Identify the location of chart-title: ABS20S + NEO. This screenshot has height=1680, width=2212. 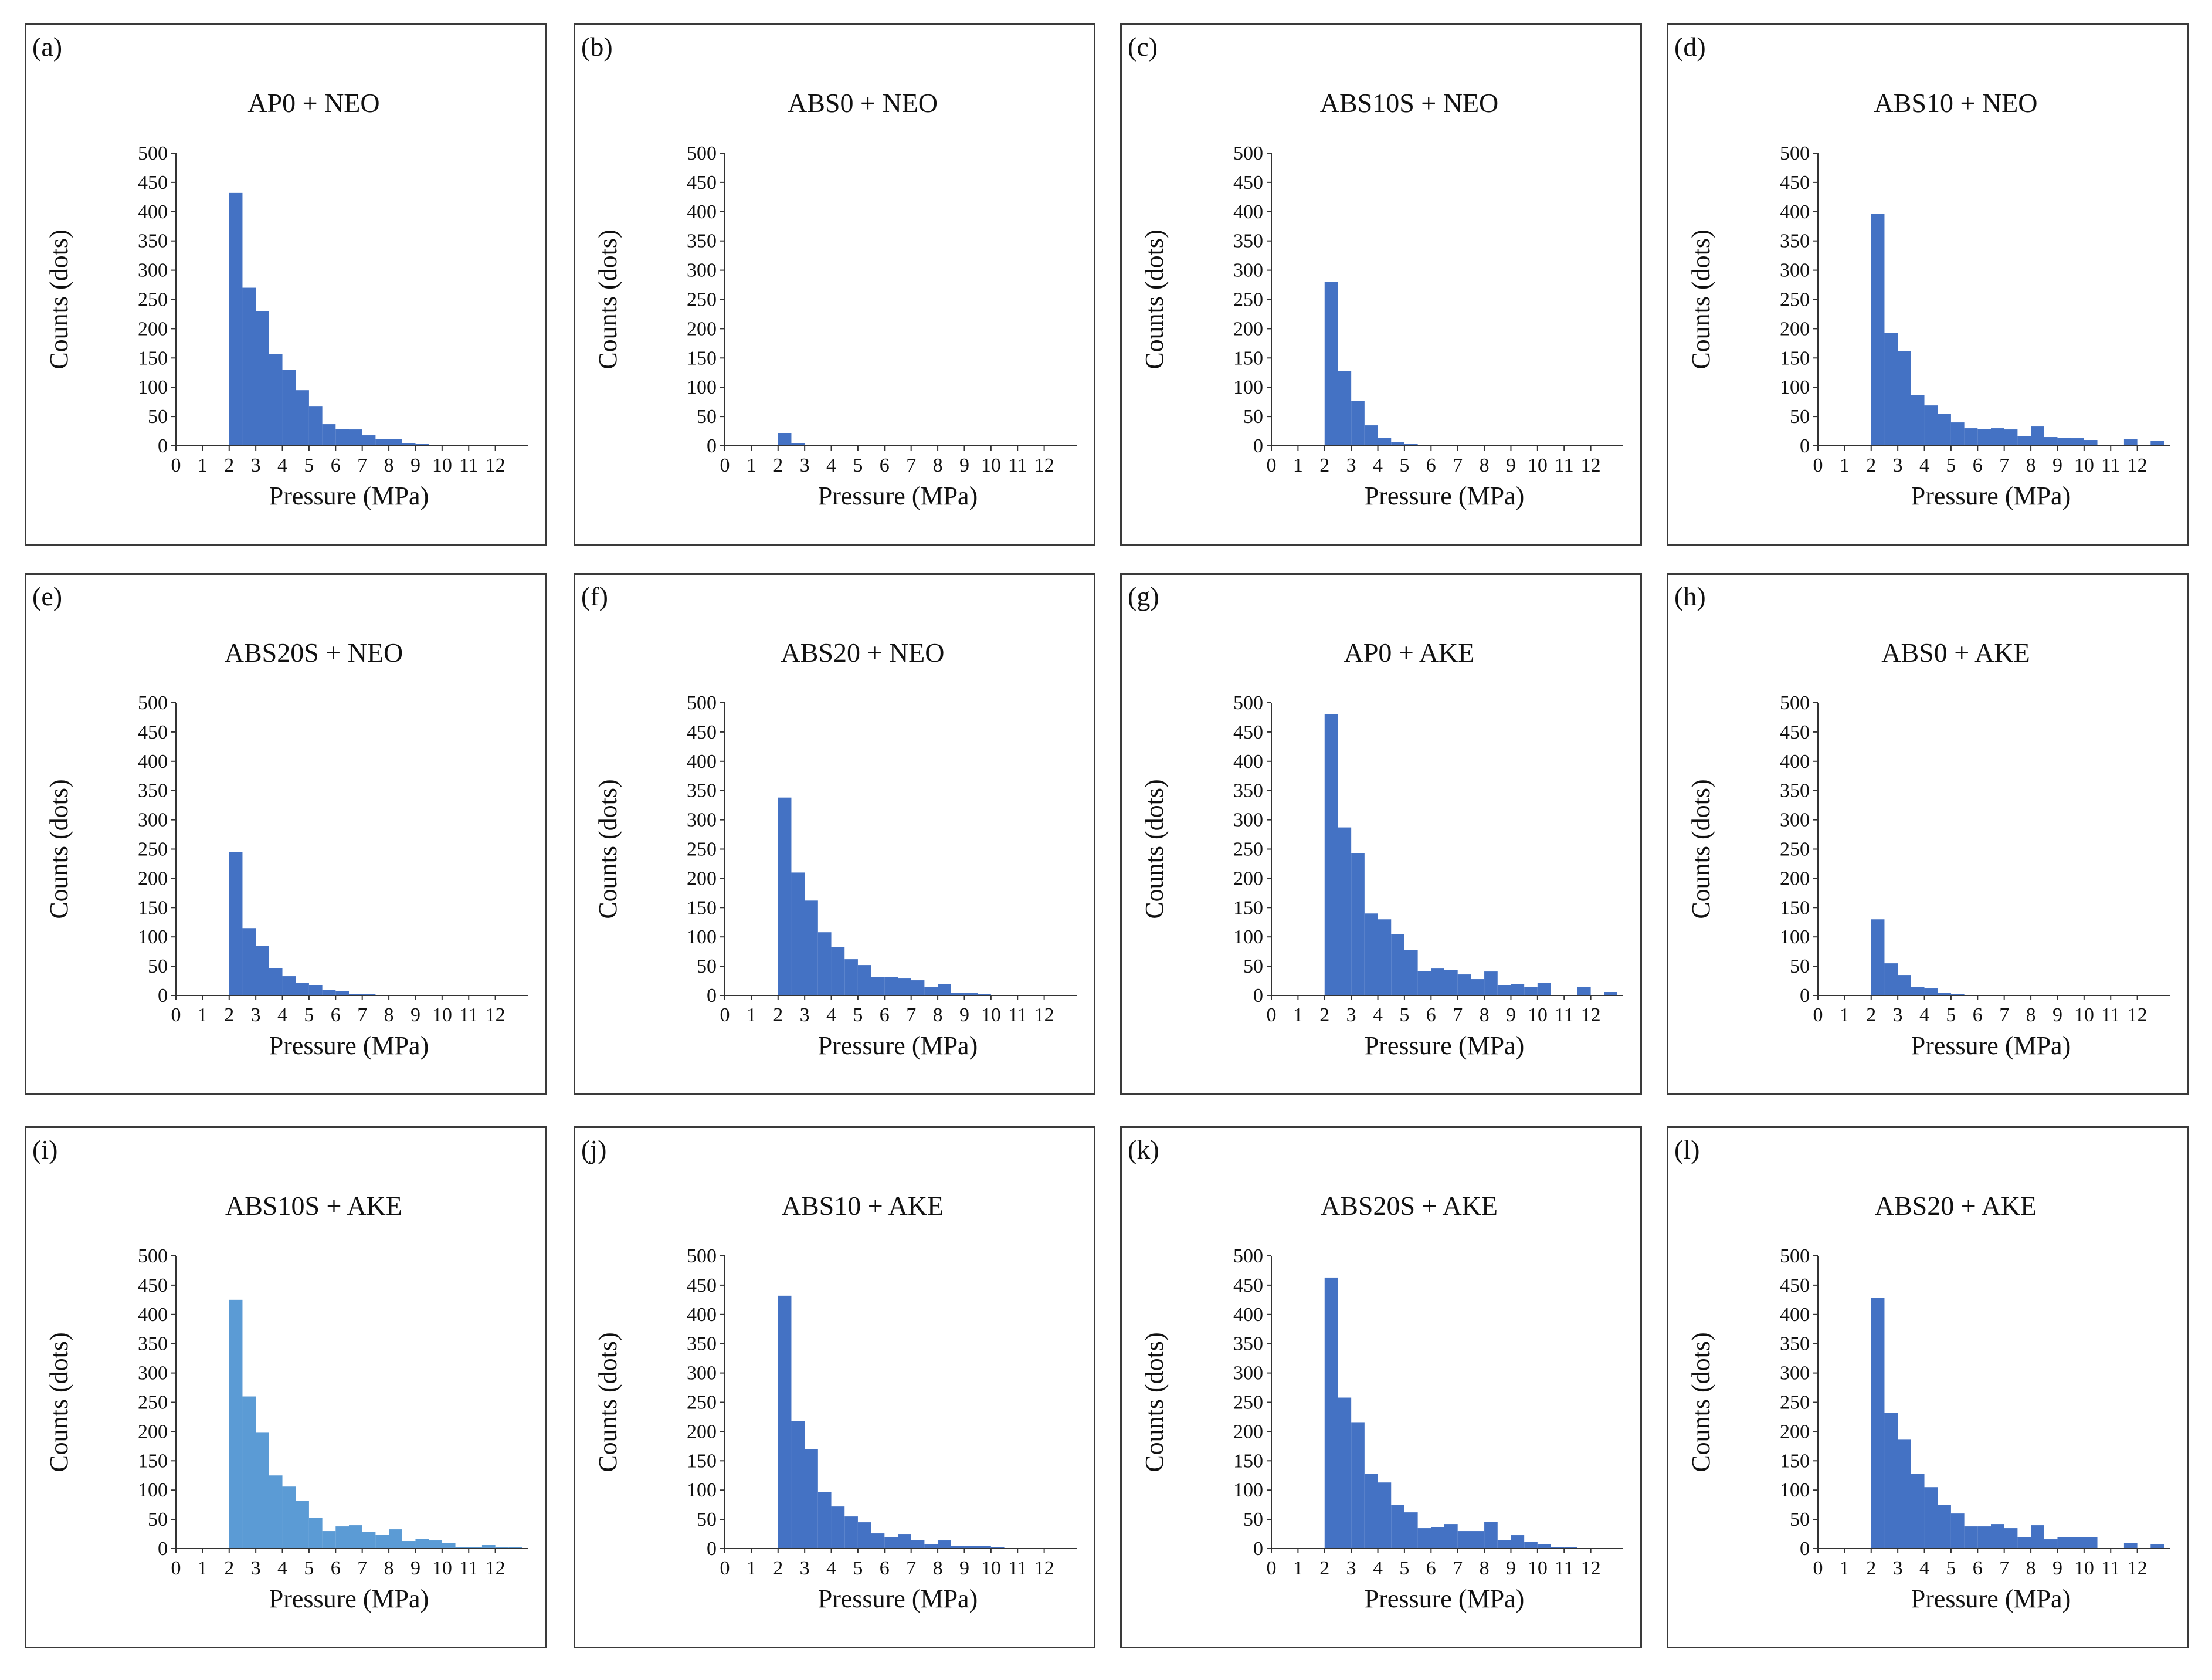
(314, 653).